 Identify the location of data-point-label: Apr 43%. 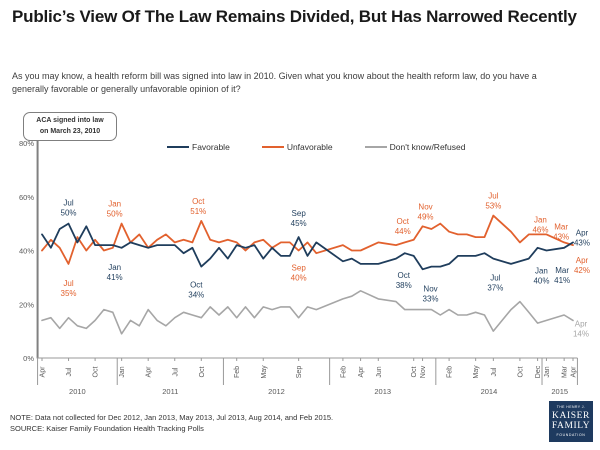
(582, 237).